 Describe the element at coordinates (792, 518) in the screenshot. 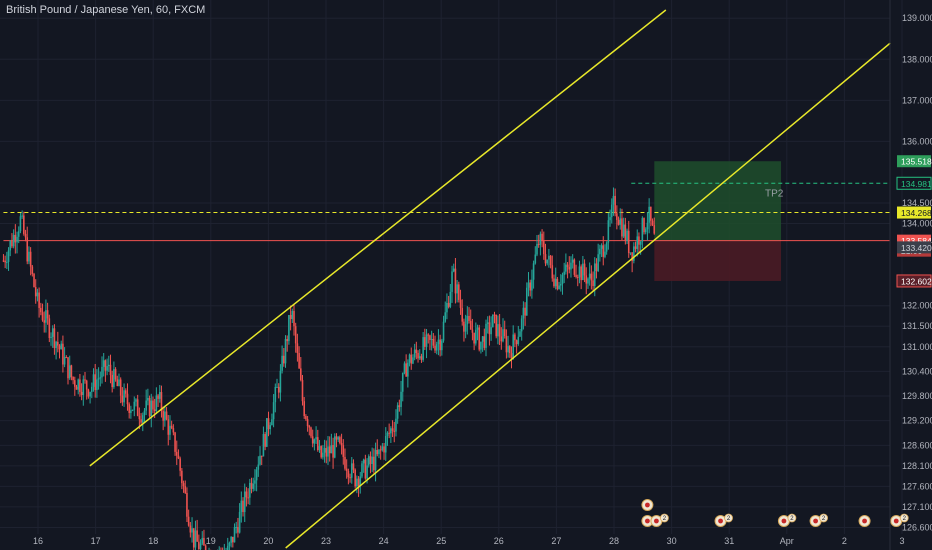

I see `event-count-badge` at that location.